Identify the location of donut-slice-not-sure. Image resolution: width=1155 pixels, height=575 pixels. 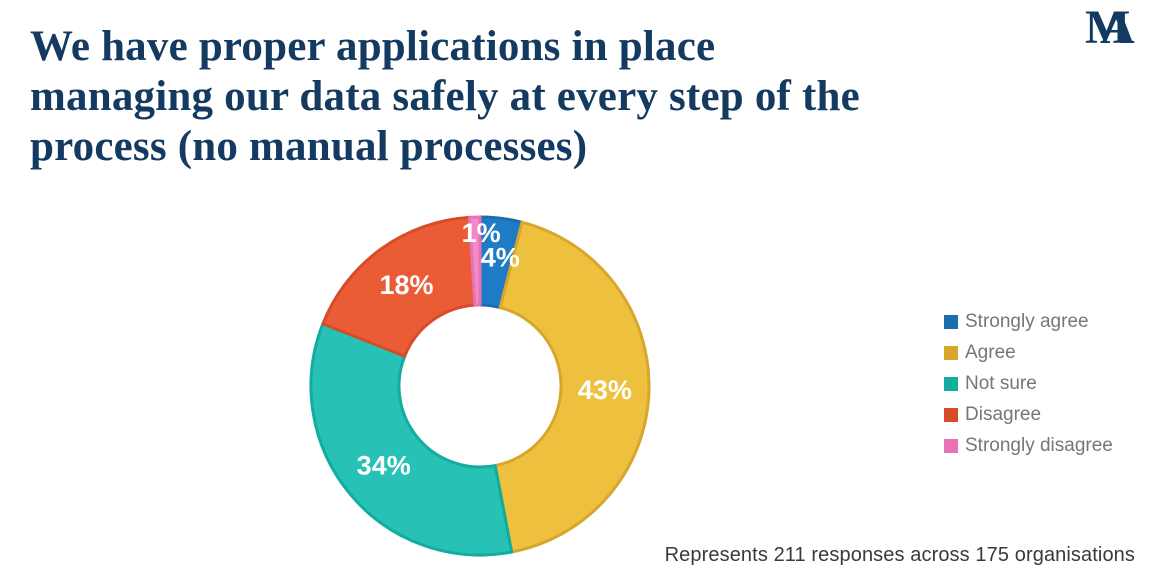
(411, 439).